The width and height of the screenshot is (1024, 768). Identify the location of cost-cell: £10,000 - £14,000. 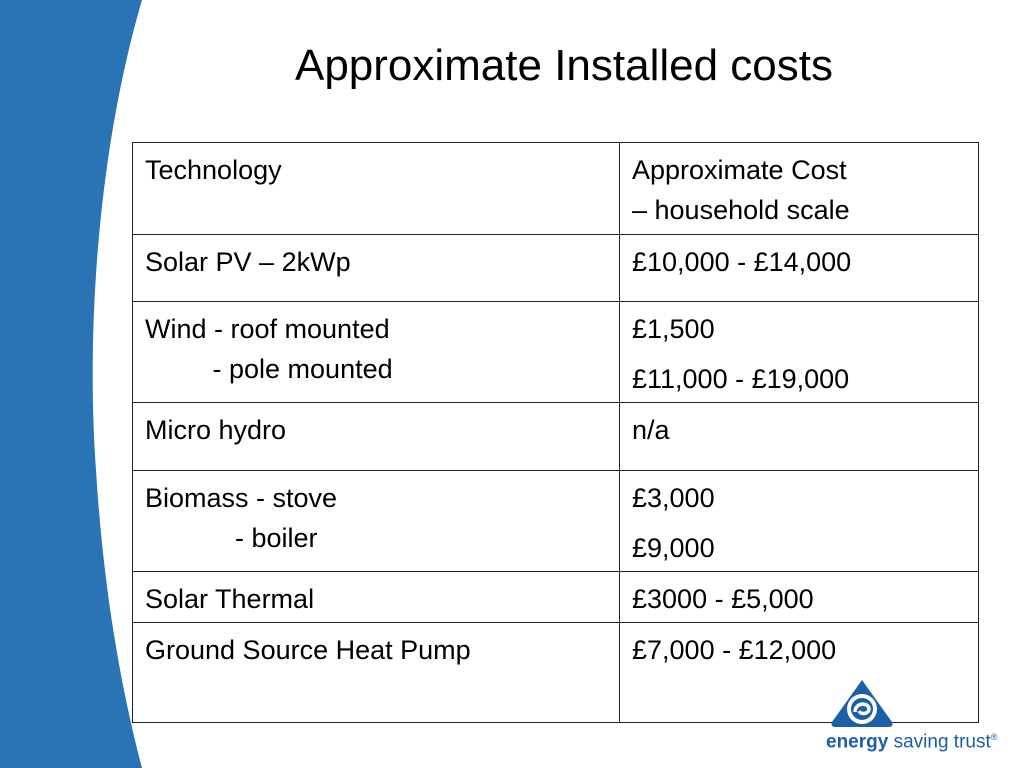
(799, 268).